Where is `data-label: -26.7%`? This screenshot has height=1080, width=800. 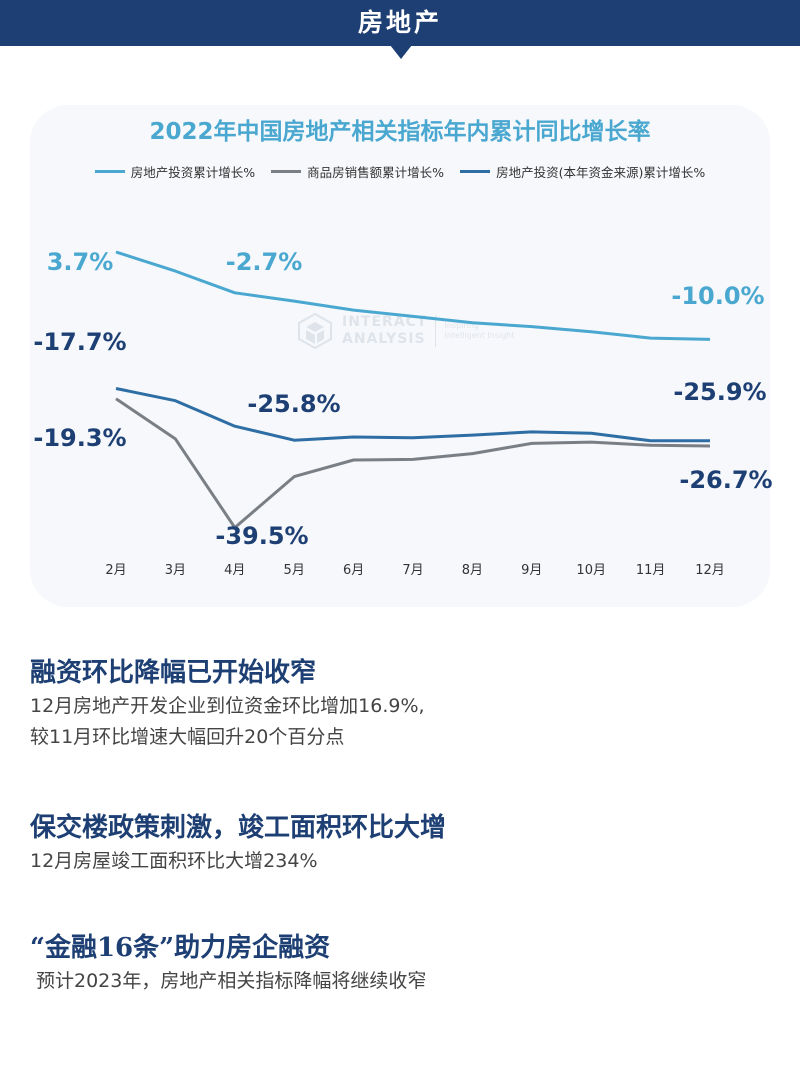
data-label: -26.7% is located at coordinates (725, 480).